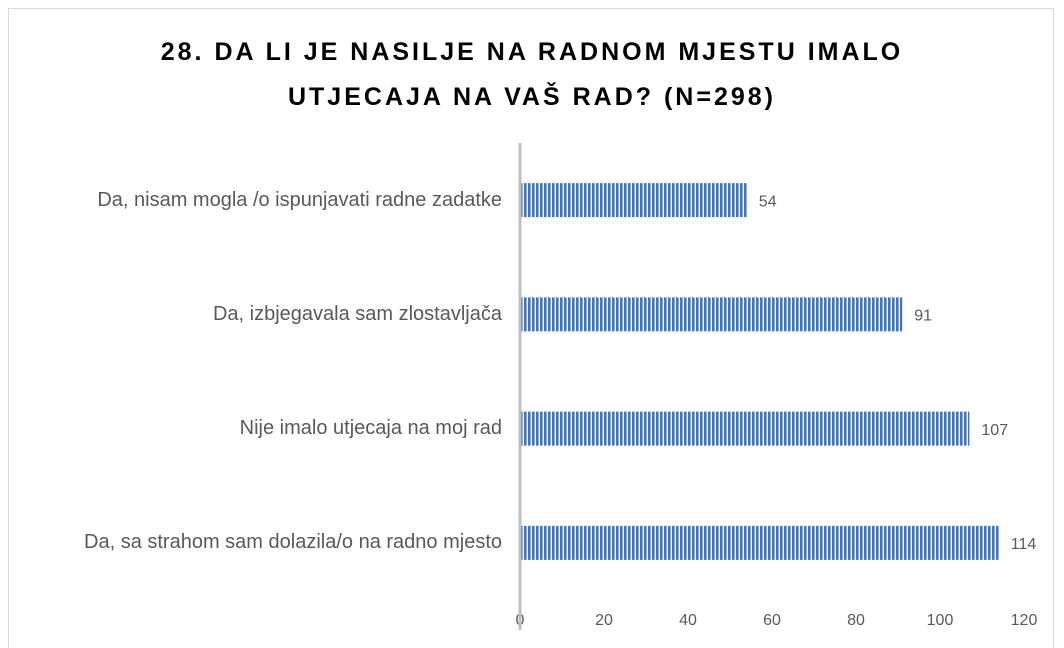 The height and width of the screenshot is (648, 1064). Describe the element at coordinates (604, 620) in the screenshot. I see `x-tick-label: 20` at that location.